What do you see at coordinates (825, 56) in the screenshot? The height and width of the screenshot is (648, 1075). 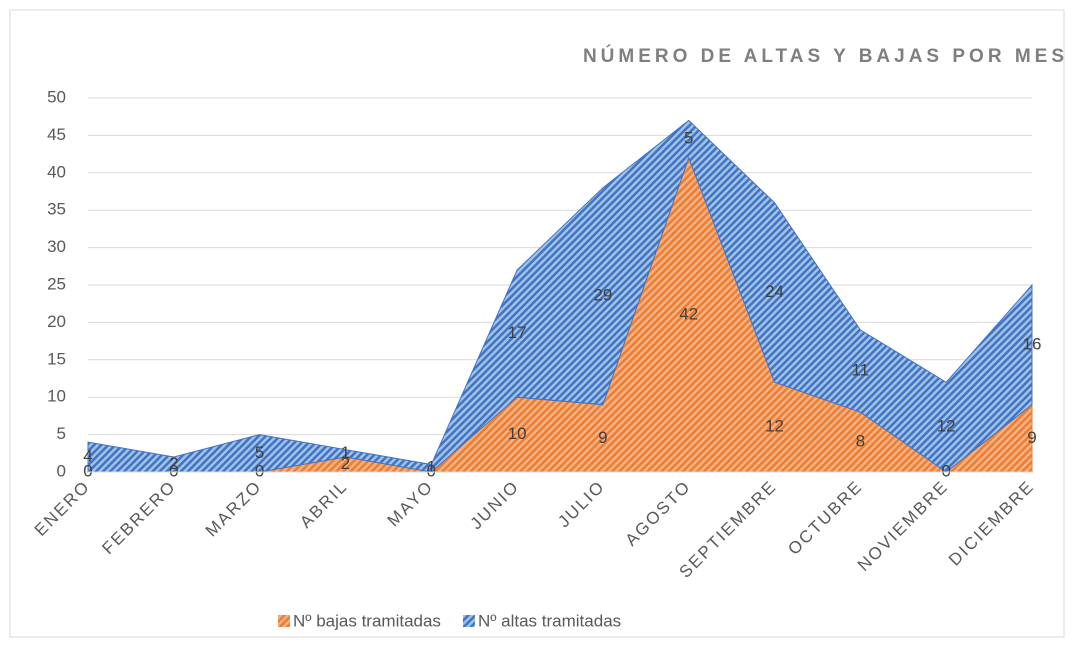 I see `chart-title: NÚMERO DE ALTAS Y BAJAS POR MES` at bounding box center [825, 56].